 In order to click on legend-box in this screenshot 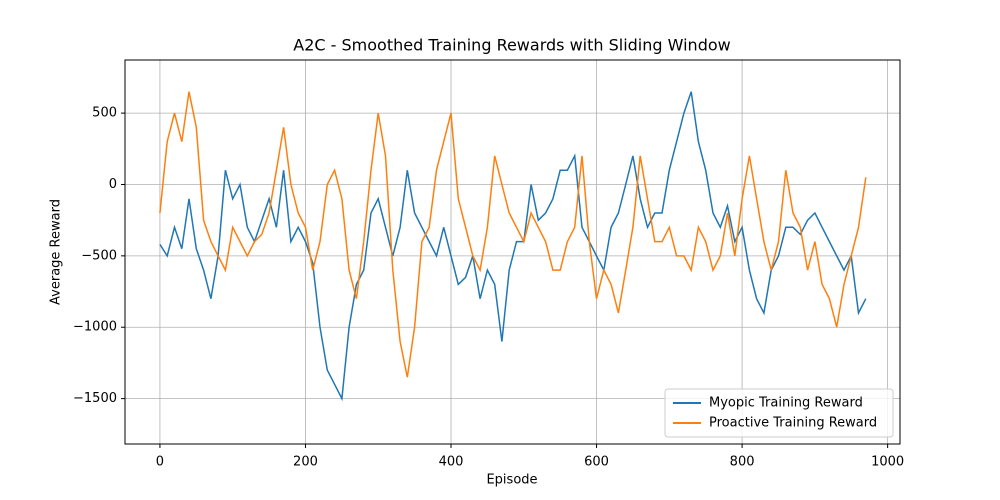, I will do `click(779, 413)`.